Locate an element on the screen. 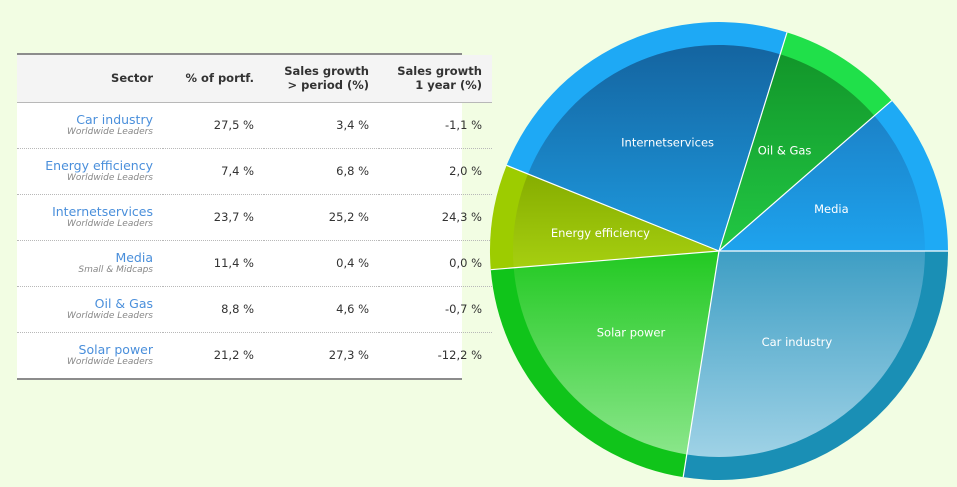  pie-slice-solar-power is located at coordinates (616, 353).